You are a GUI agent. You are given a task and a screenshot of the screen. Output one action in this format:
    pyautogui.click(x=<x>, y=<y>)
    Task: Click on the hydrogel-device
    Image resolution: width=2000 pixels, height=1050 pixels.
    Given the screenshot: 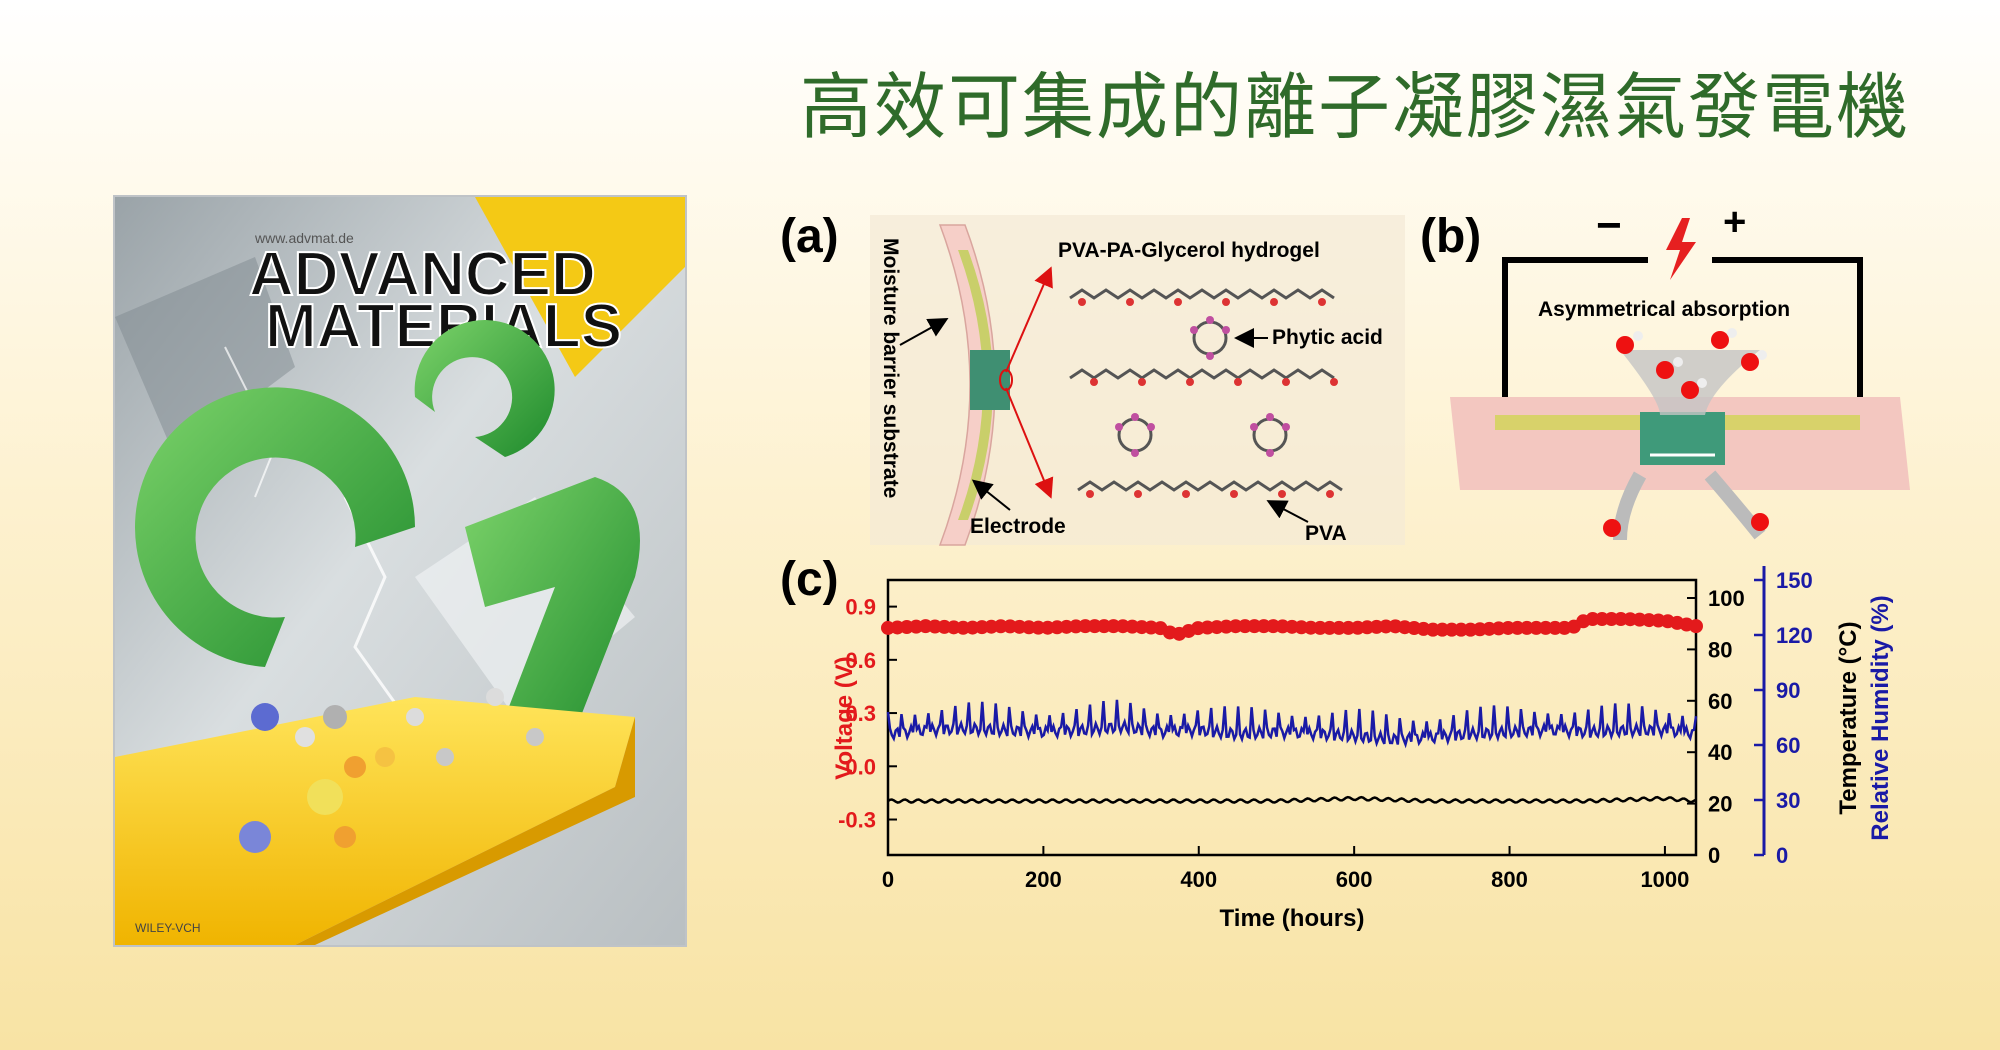 What is the action you would take?
    pyautogui.click(x=1682, y=438)
    